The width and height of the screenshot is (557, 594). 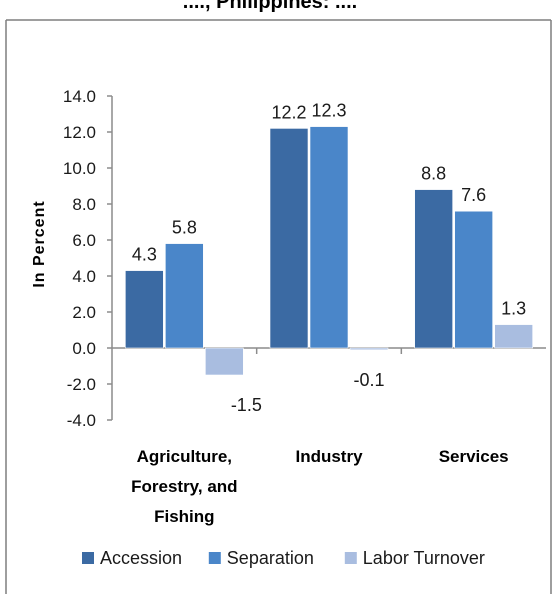 What do you see at coordinates (84, 276) in the screenshot?
I see `y-tick-label: 4.0` at bounding box center [84, 276].